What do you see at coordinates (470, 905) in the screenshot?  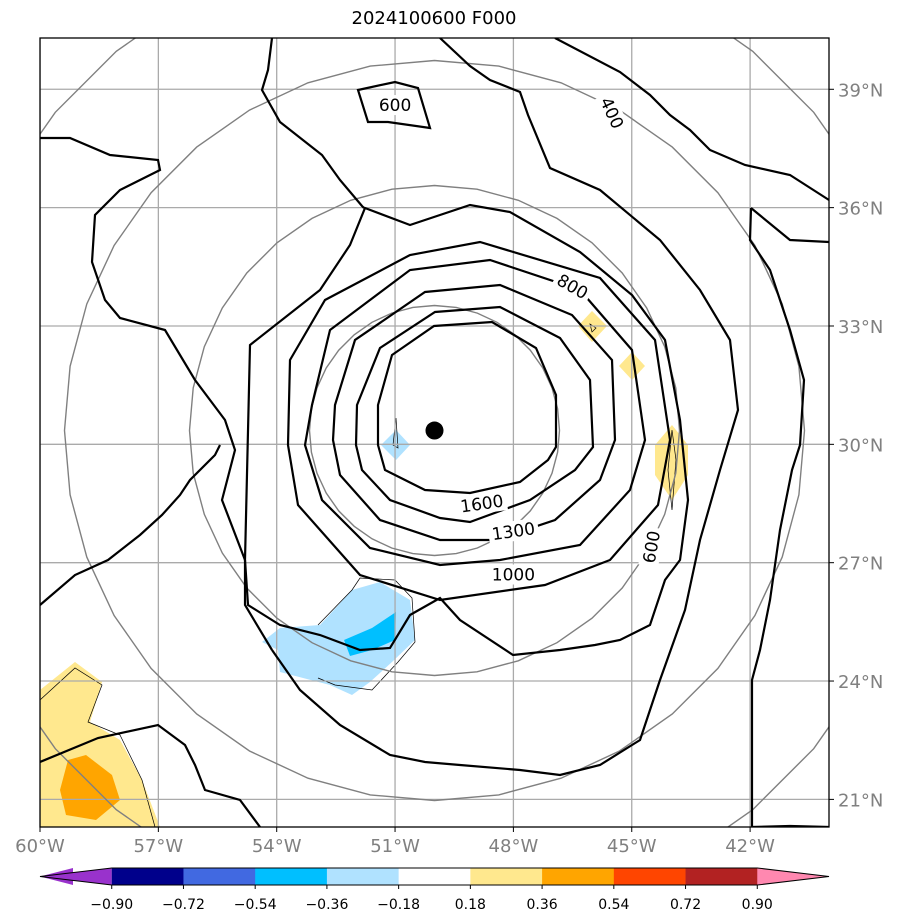 I see `colorbar-tick-label: 0.18` at bounding box center [470, 905].